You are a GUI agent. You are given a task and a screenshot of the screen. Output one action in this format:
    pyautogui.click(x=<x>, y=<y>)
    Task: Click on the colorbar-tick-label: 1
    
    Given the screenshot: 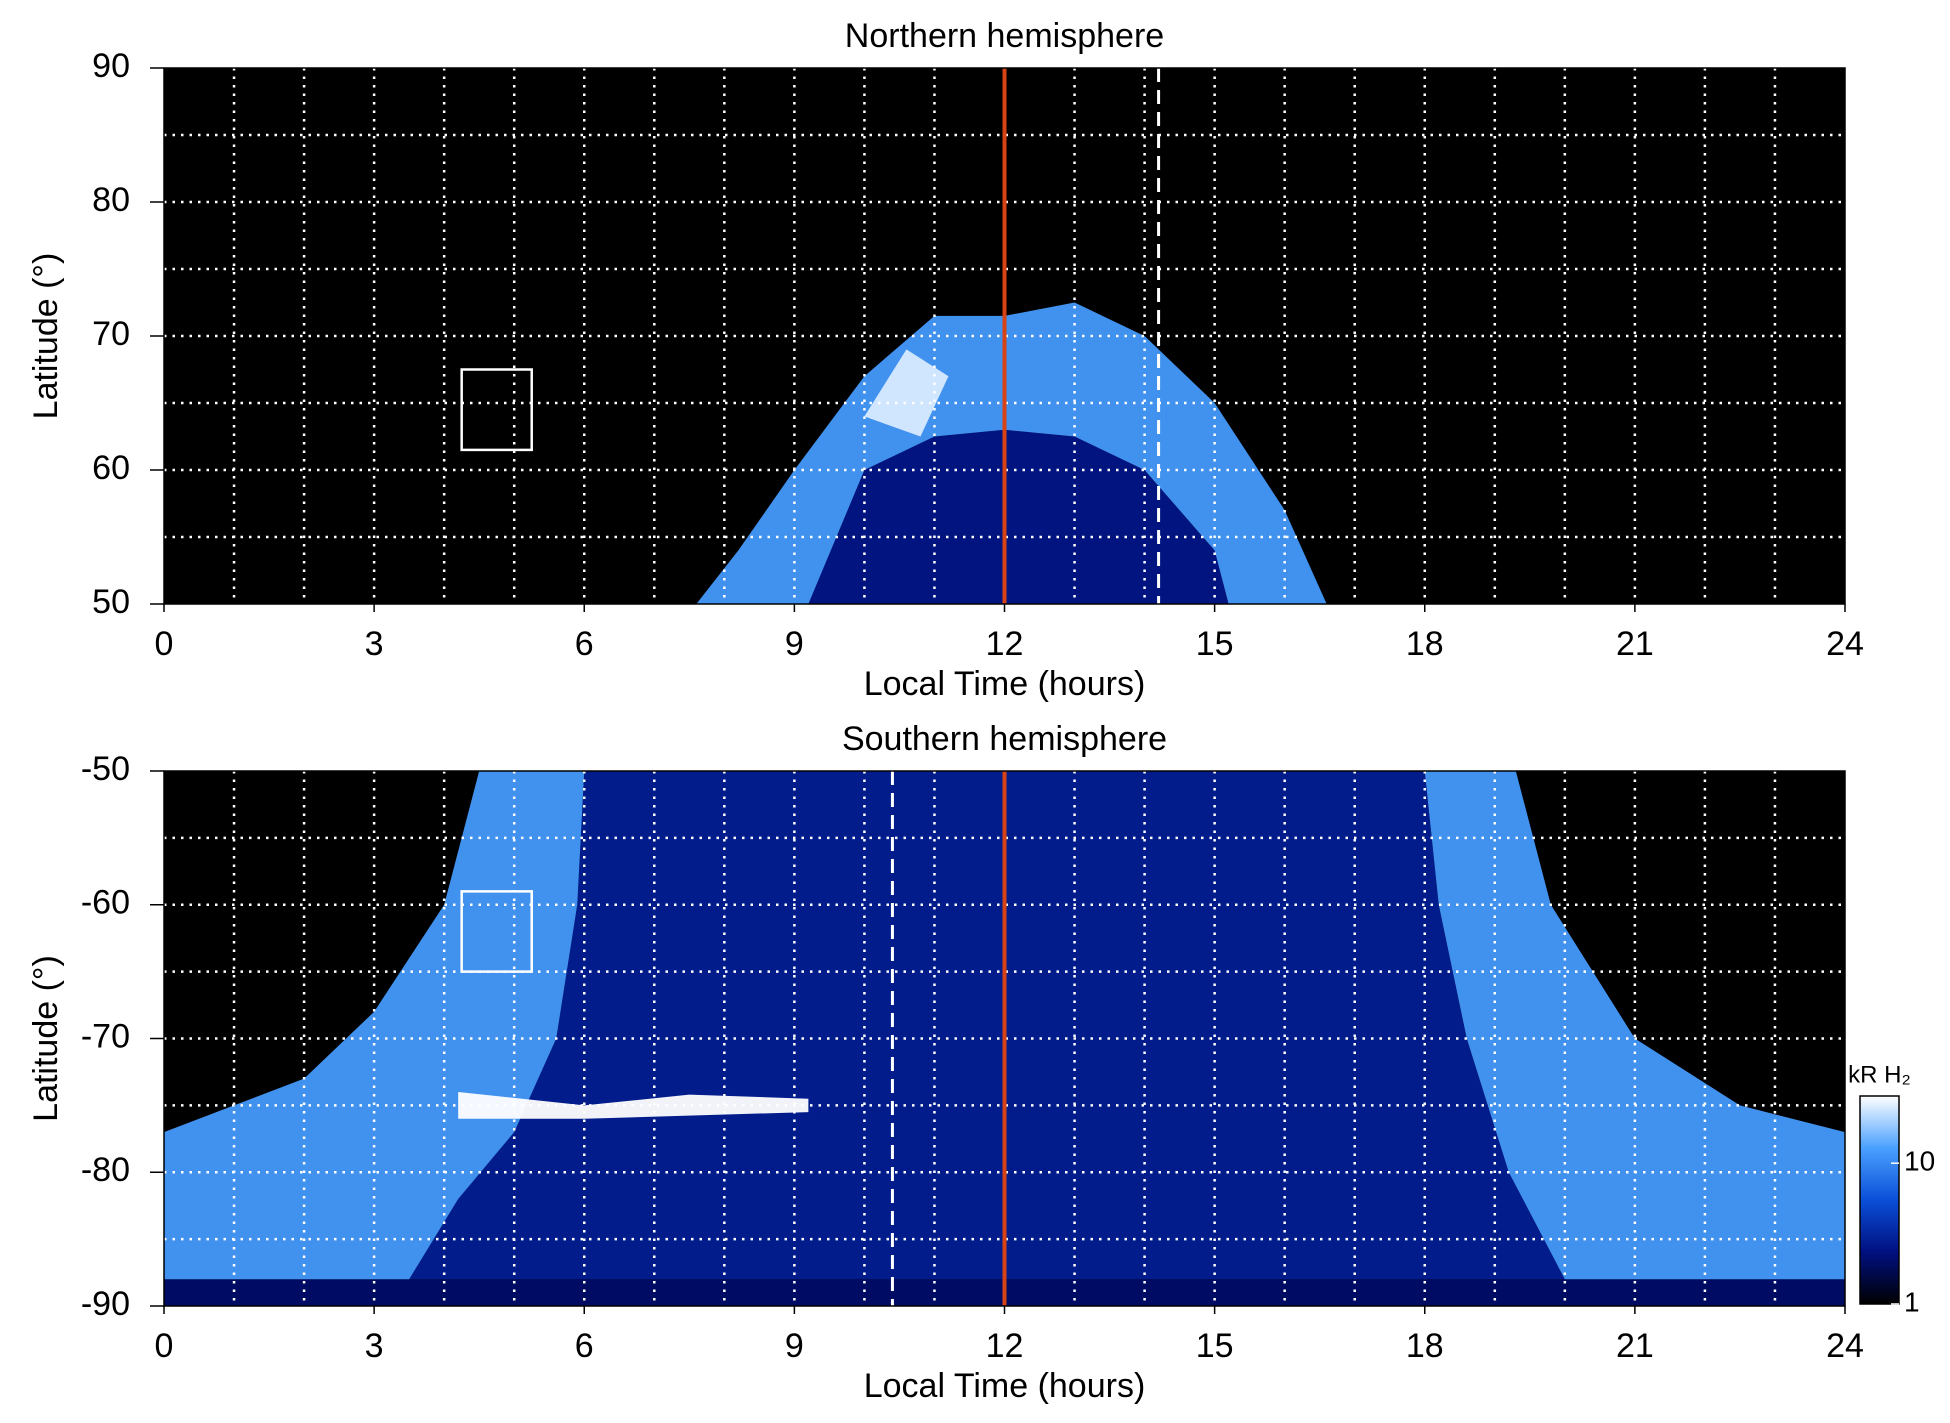 What is the action you would take?
    pyautogui.click(x=1912, y=1301)
    